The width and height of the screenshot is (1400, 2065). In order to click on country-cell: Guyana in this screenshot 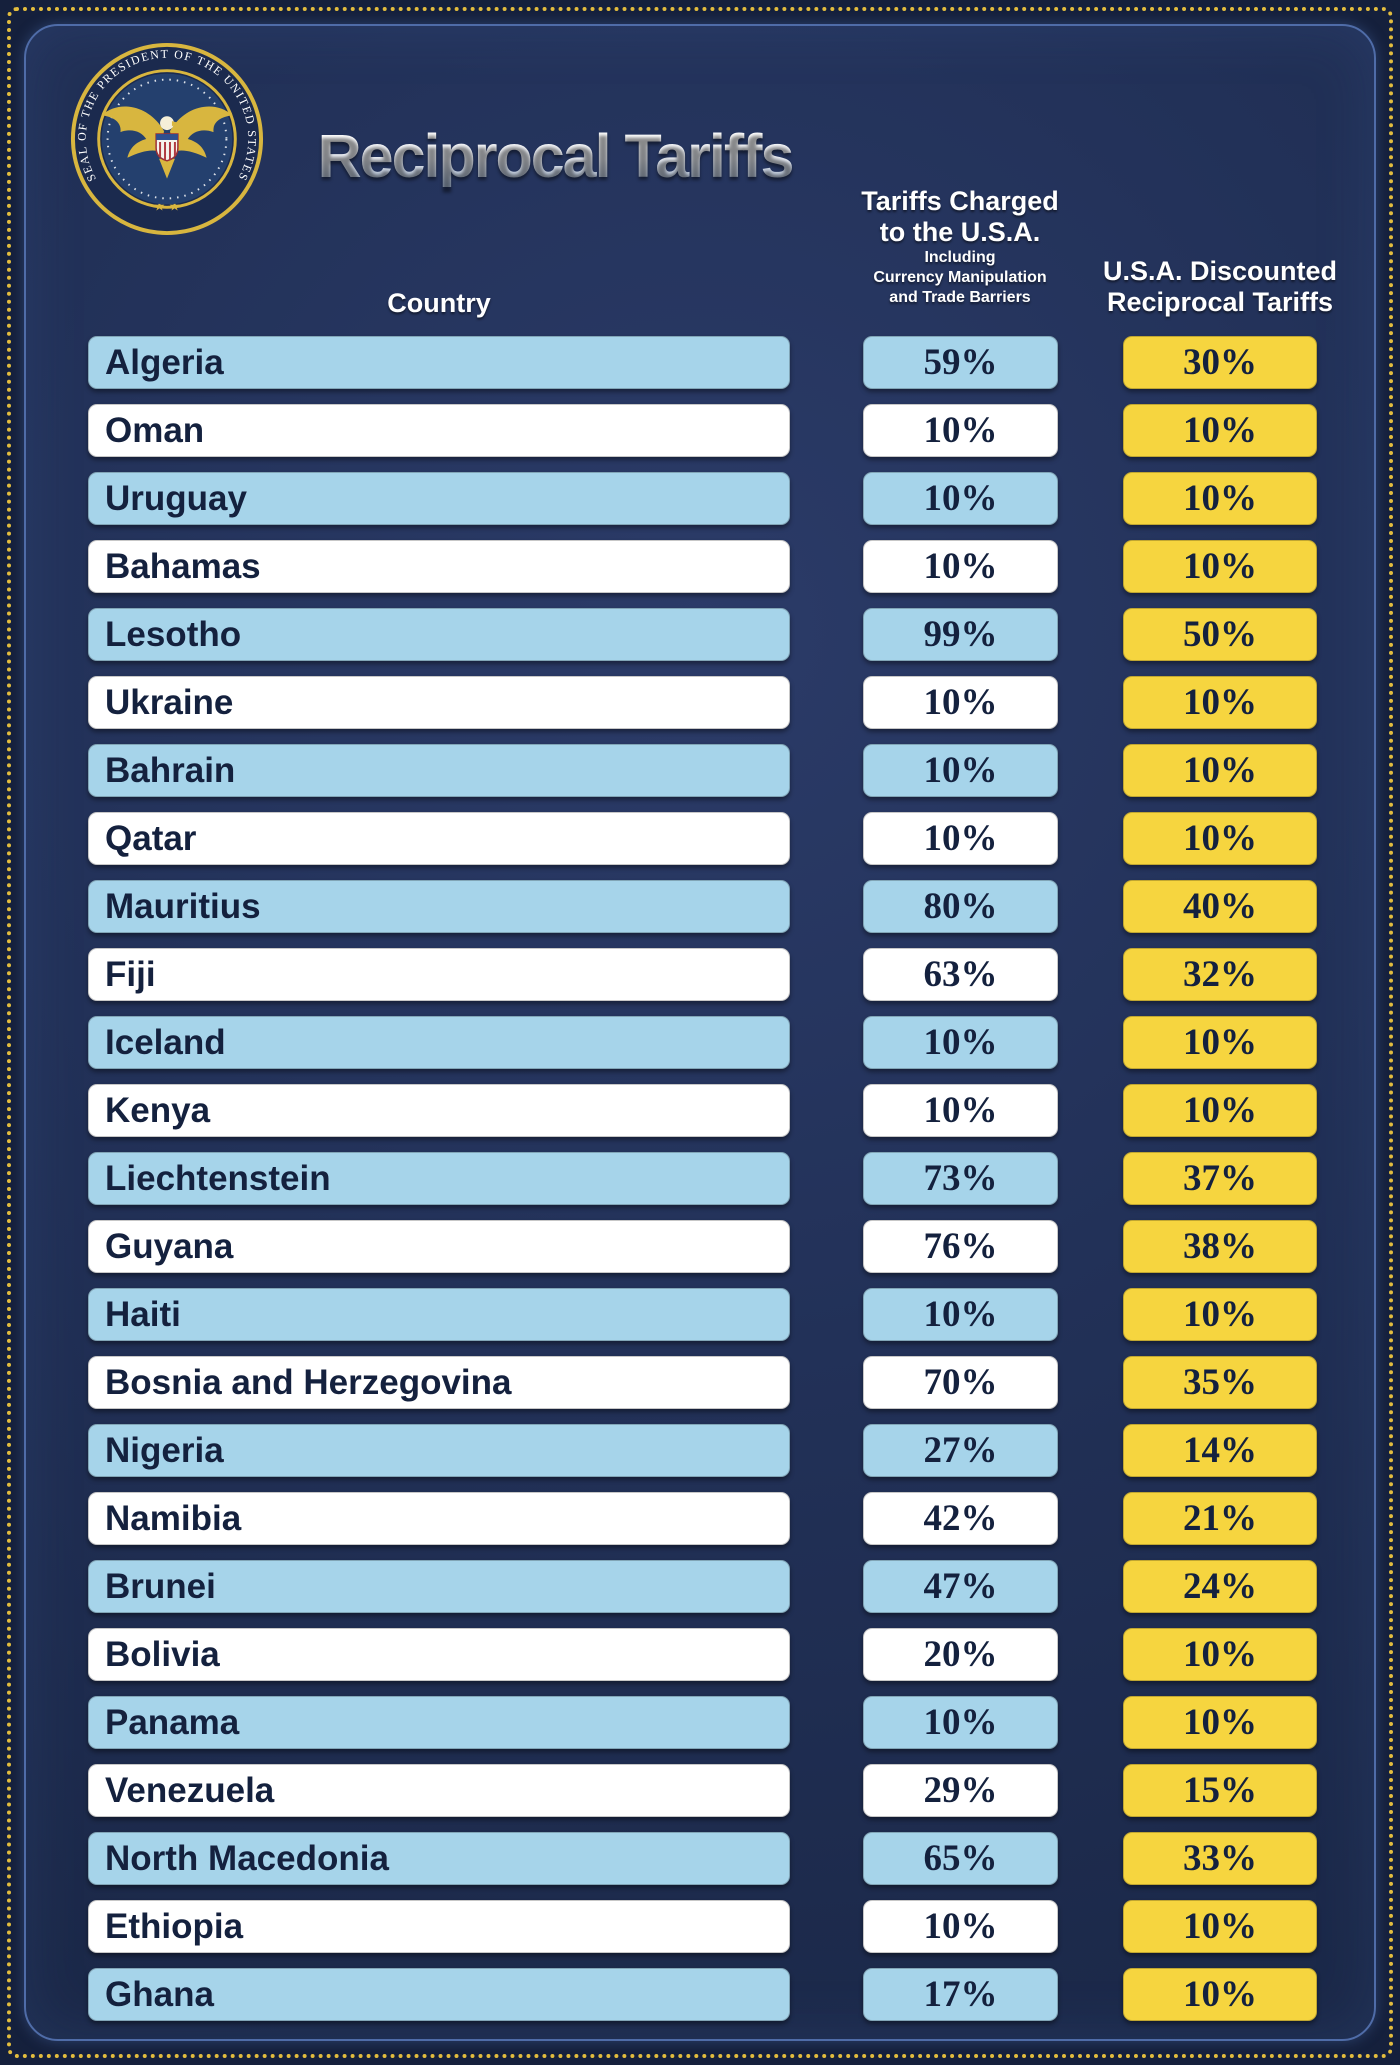, I will do `click(439, 1246)`.